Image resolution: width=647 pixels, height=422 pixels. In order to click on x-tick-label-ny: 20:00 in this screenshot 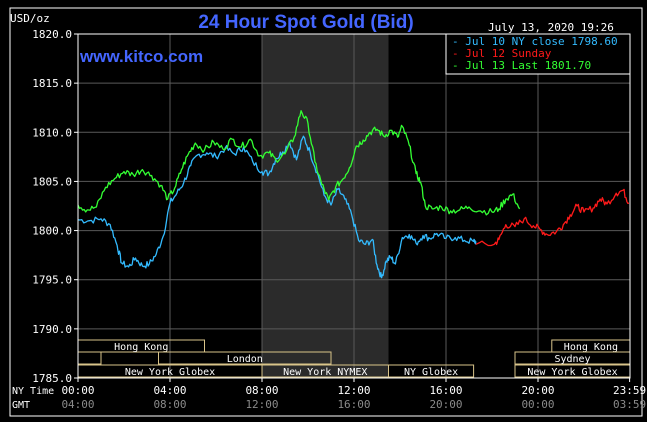, I will do `click(537, 390)`.